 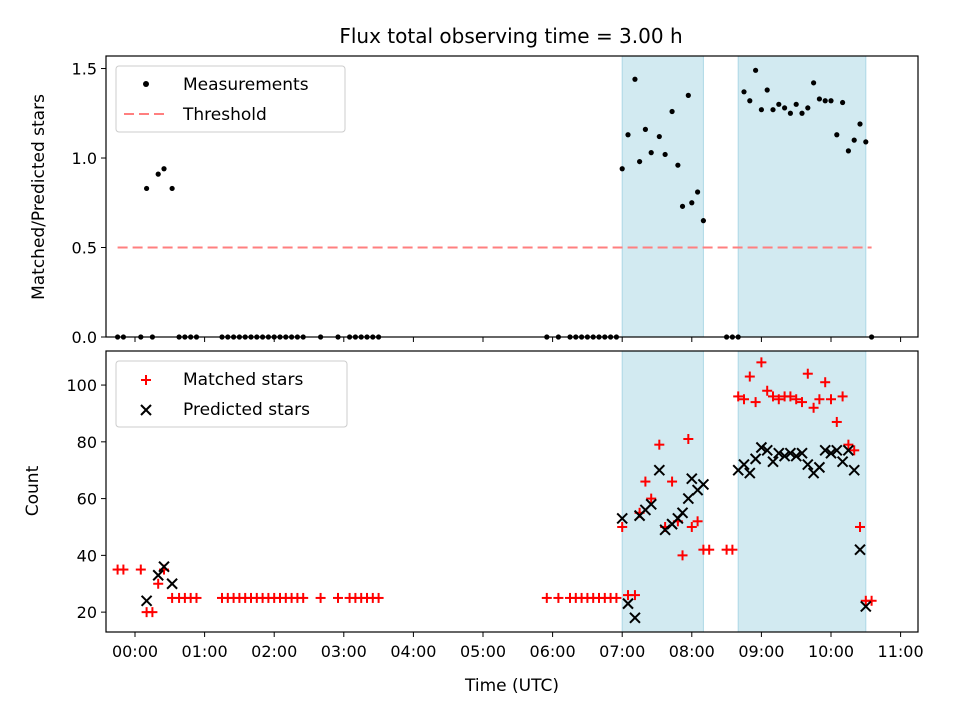 I want to click on x-tick-label: 06:00, so click(x=553, y=651).